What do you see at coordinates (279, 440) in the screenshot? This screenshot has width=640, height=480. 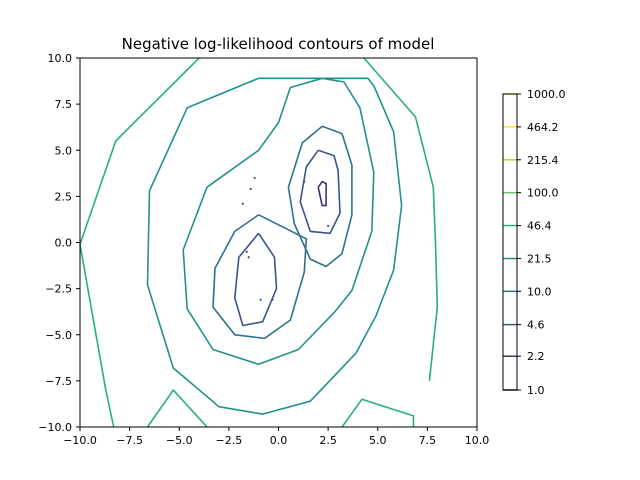 I see `x-tick-label: 0.0` at bounding box center [279, 440].